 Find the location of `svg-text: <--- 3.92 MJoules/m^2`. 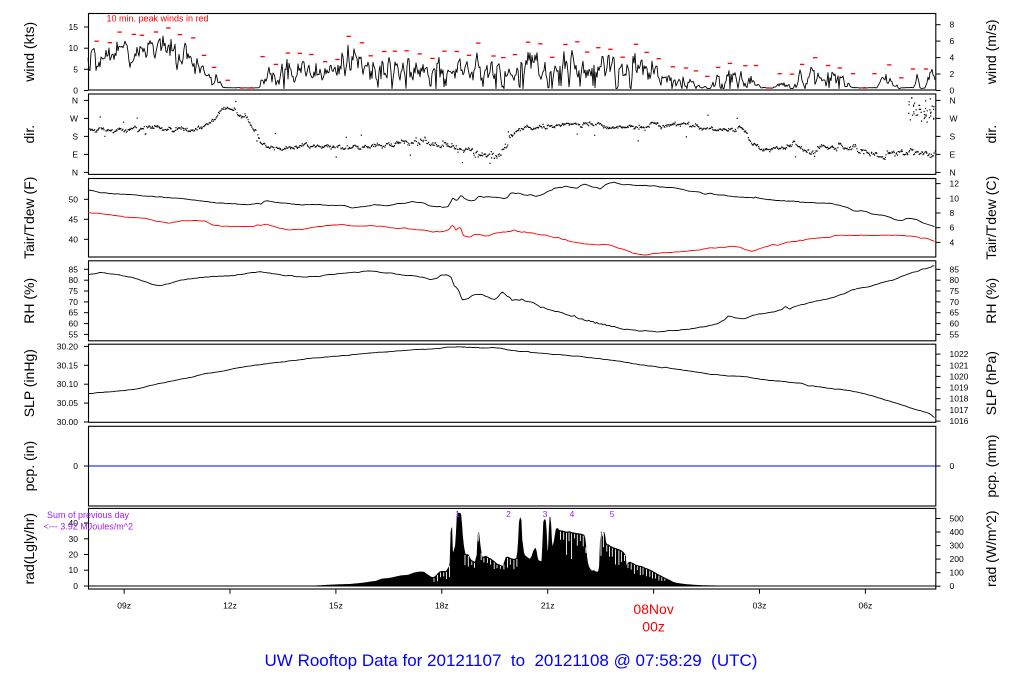

svg-text: <--- 3.92 MJoules/m^2 is located at coordinates (89, 527).